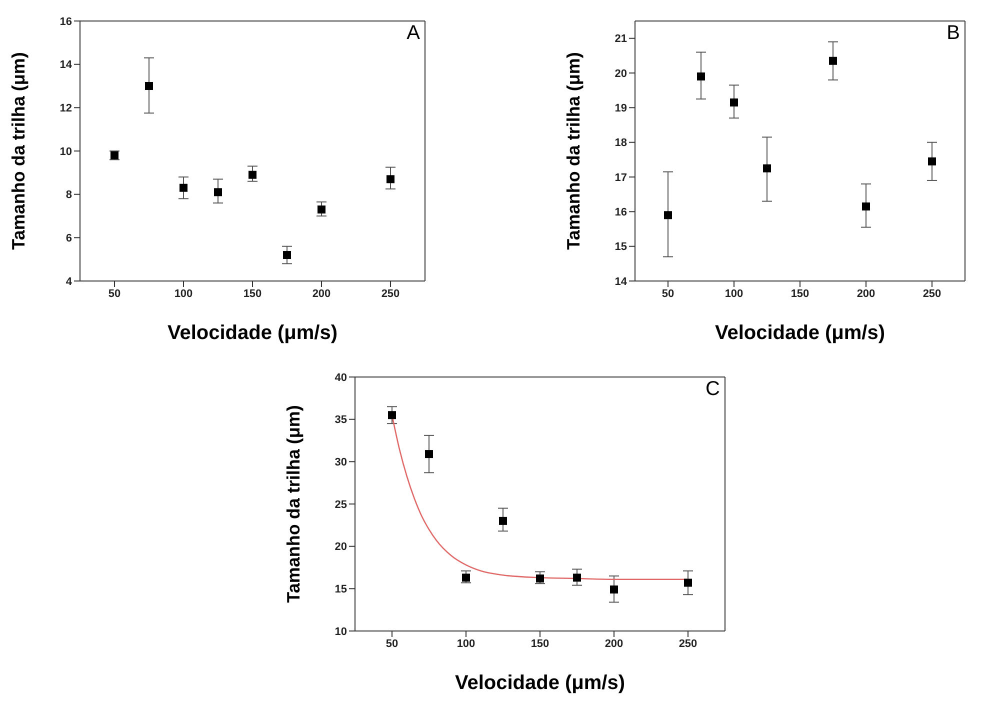 The width and height of the screenshot is (987, 706). I want to click on y-tick-label: 8, so click(69, 195).